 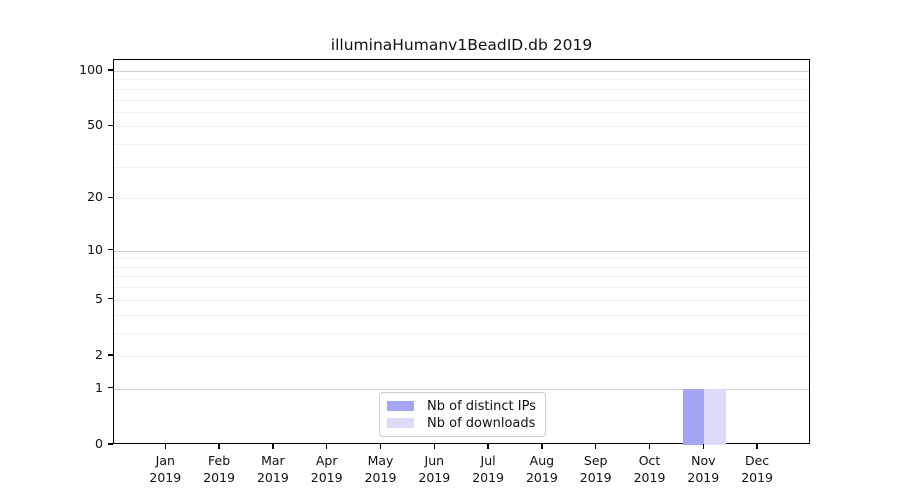 I want to click on x-tick-month: Aug, so click(x=542, y=460).